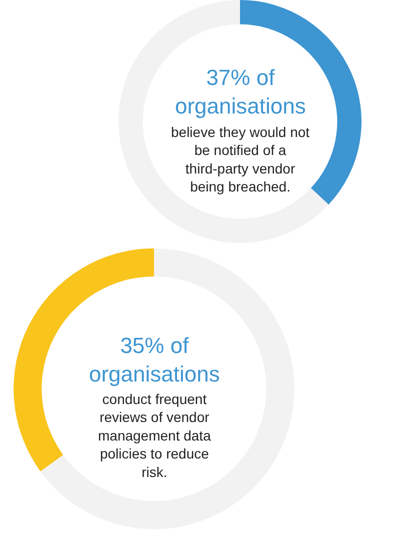 The image size is (400, 540). What do you see at coordinates (155, 435) in the screenshot?
I see `text: conduct frequent reviews of vendor management data policies to reduce risk.` at bounding box center [155, 435].